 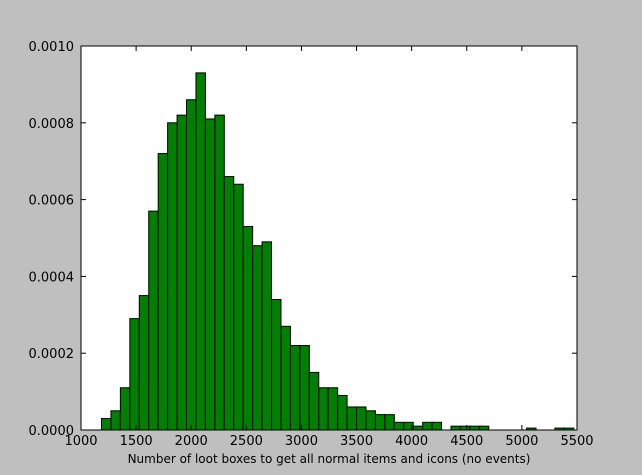 What do you see at coordinates (356, 441) in the screenshot?
I see `x-tick-label: 3500` at bounding box center [356, 441].